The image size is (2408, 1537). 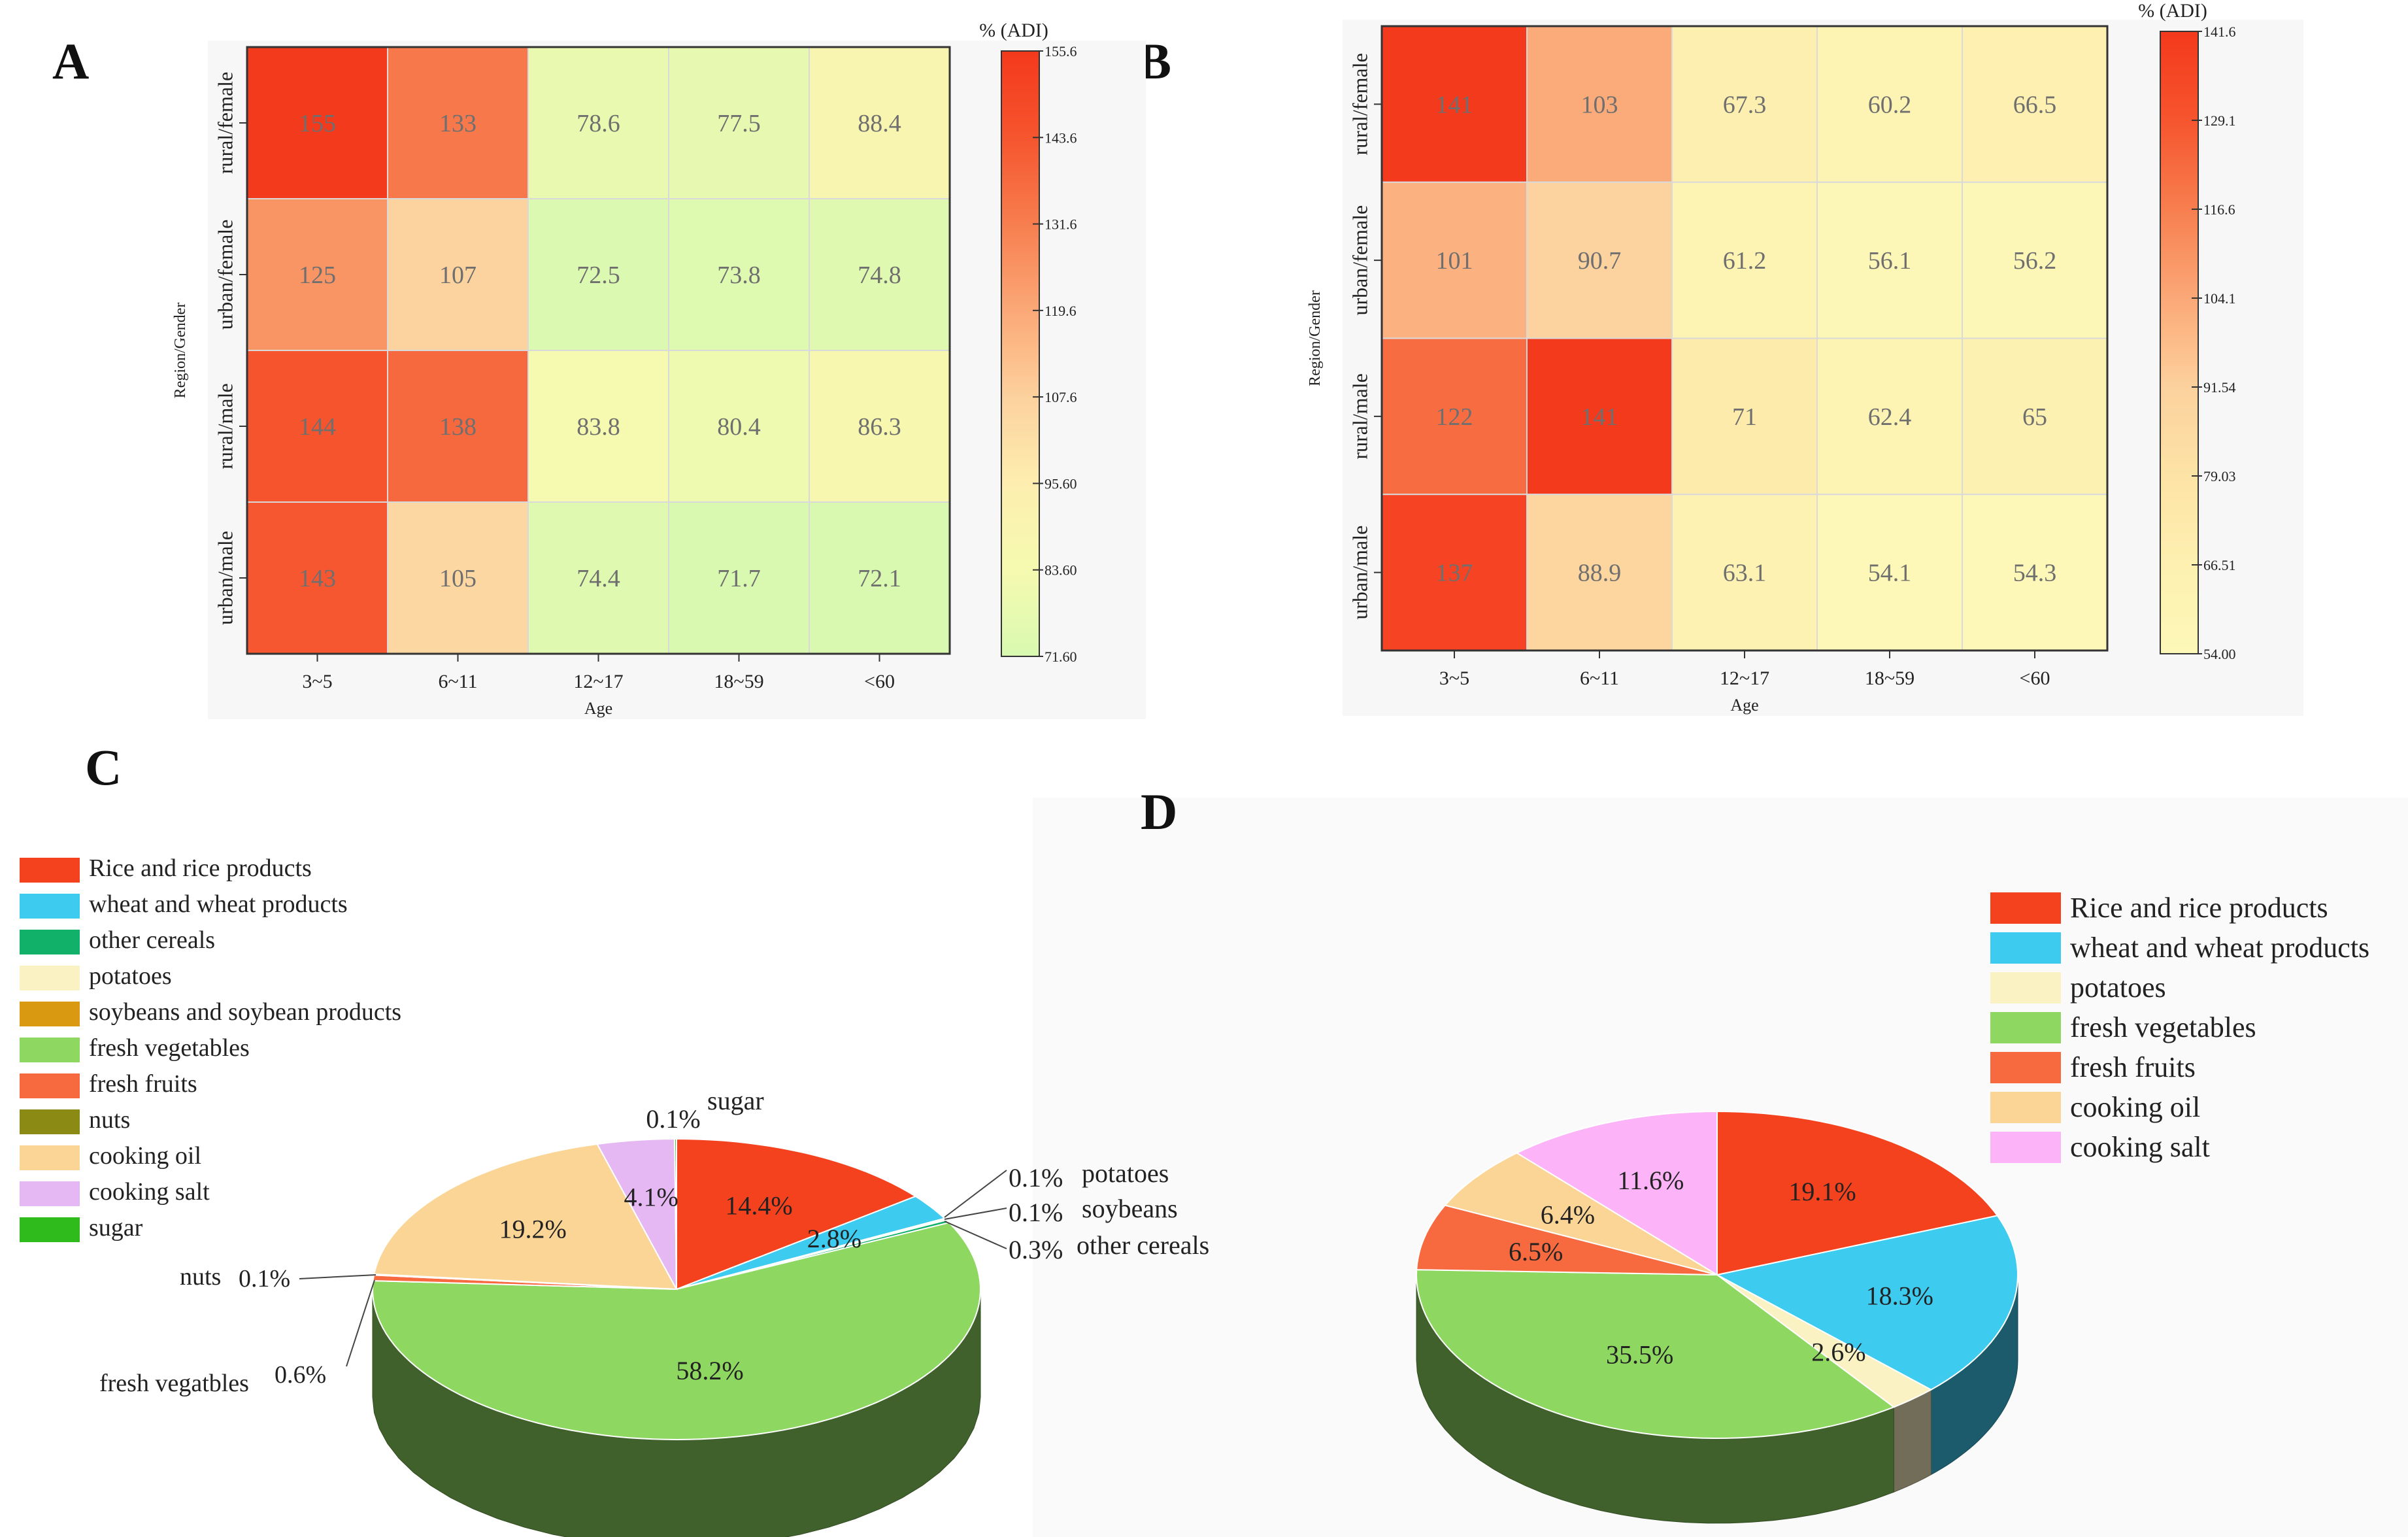 I want to click on colorbar-title: % (ADI), so click(x=1013, y=31).